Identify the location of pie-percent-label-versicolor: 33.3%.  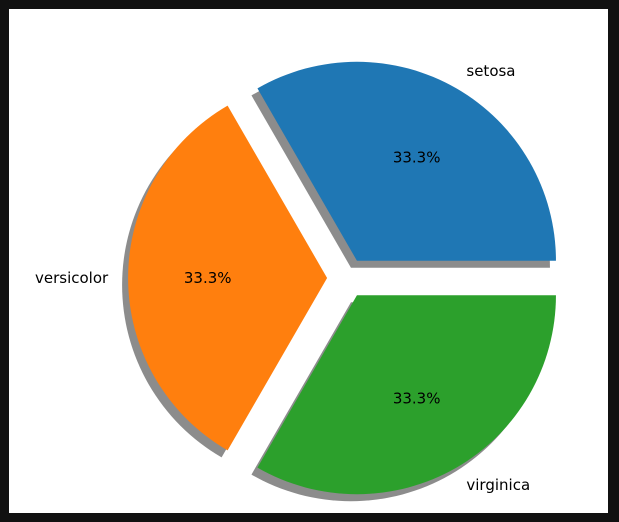
(208, 278).